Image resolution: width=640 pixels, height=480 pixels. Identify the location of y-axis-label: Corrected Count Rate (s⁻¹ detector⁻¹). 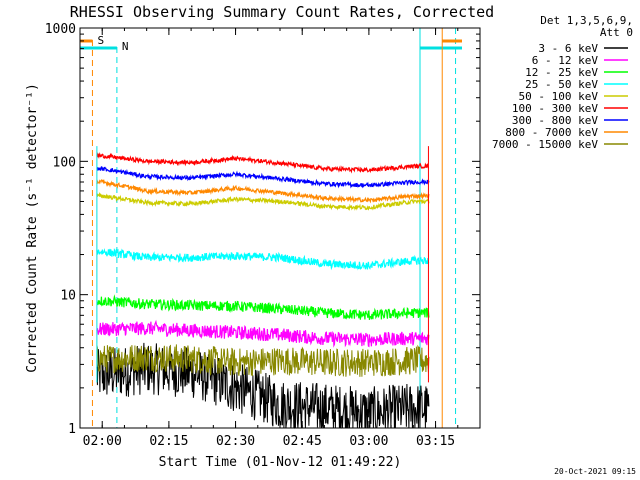
(32, 228).